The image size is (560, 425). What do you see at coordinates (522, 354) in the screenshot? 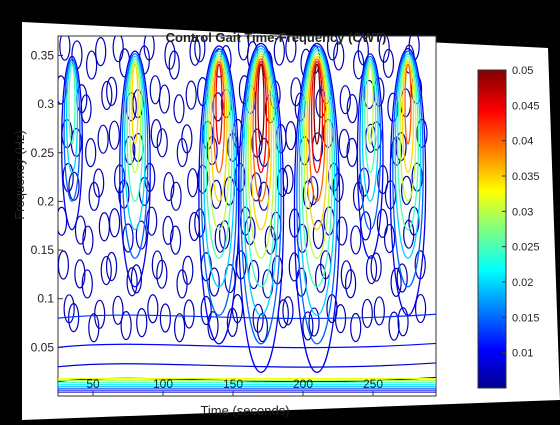
I see `colorbar-tick-label: 0.01` at bounding box center [522, 354].